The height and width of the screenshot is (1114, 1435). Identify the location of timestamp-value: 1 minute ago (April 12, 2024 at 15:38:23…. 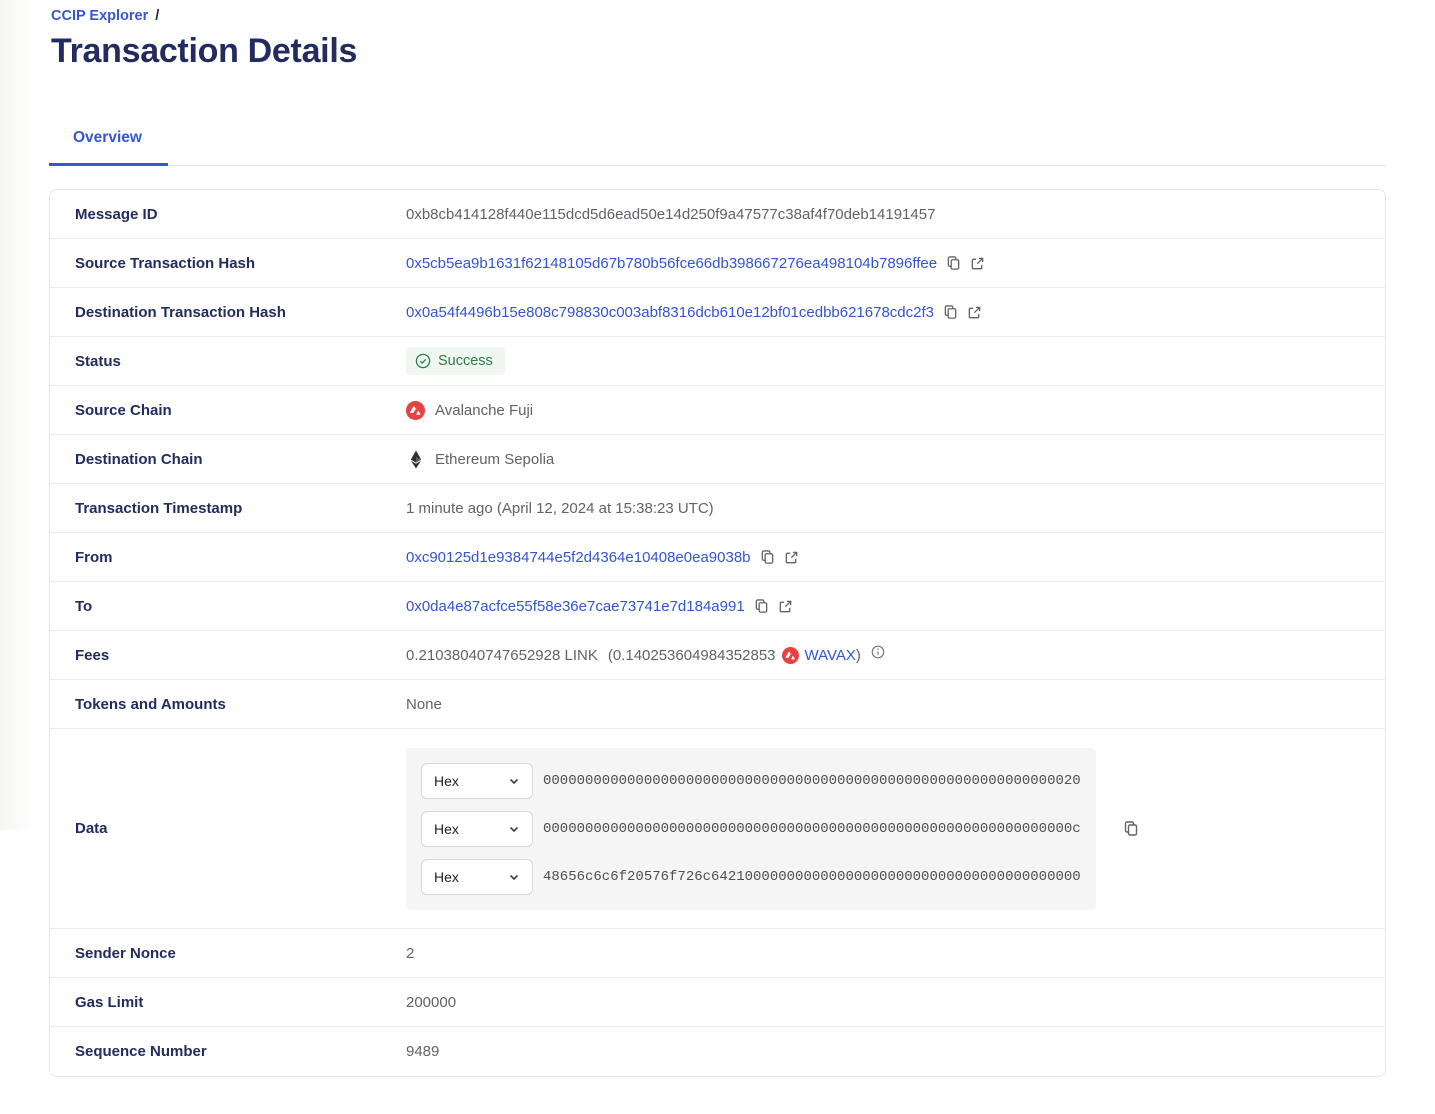
(560, 508).